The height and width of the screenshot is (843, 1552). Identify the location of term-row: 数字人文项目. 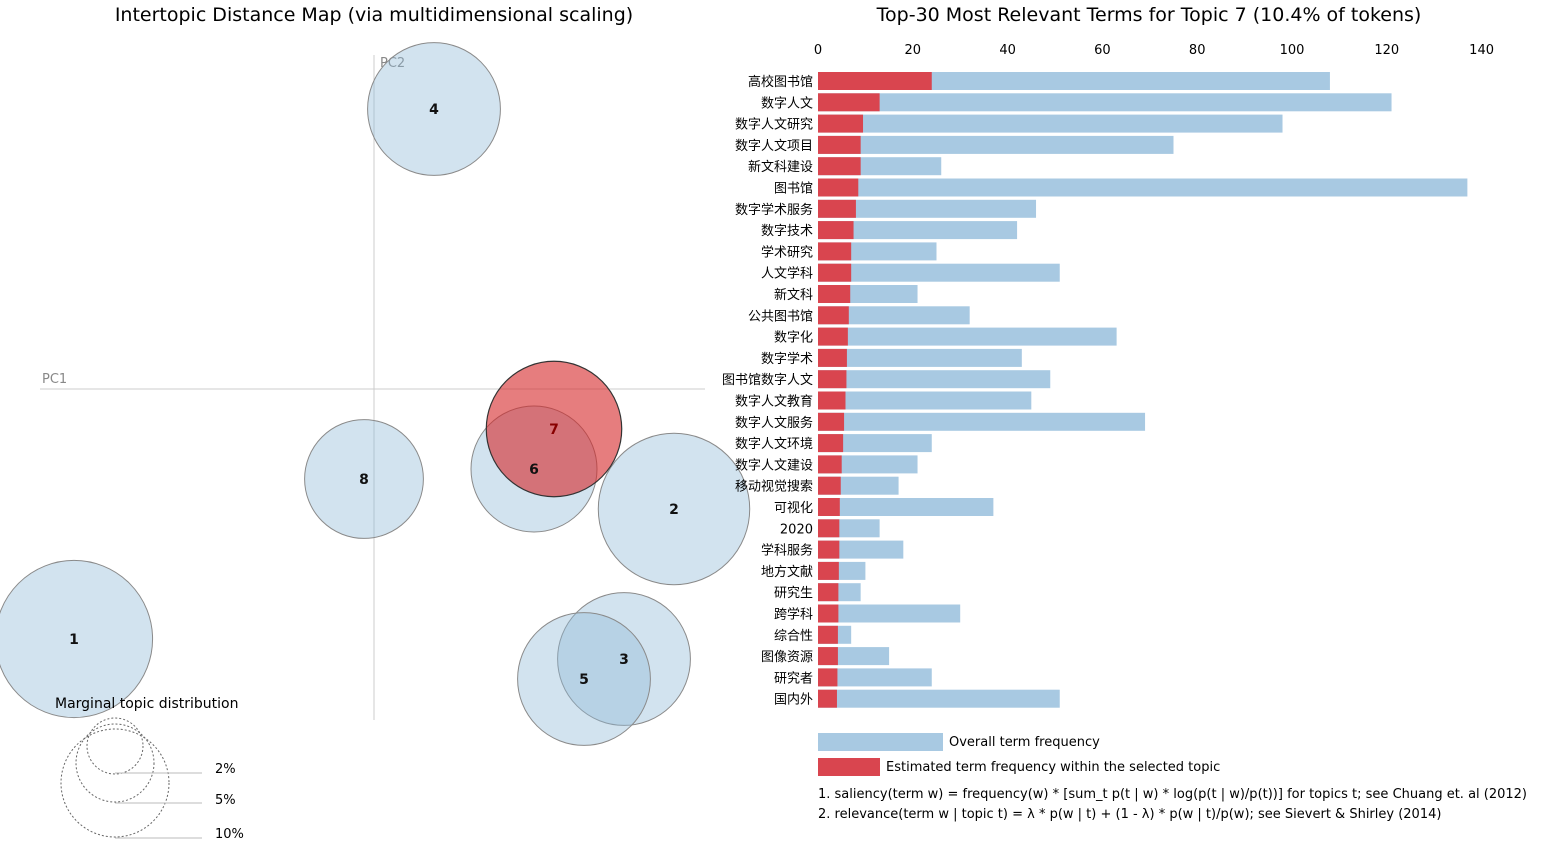
(954, 144).